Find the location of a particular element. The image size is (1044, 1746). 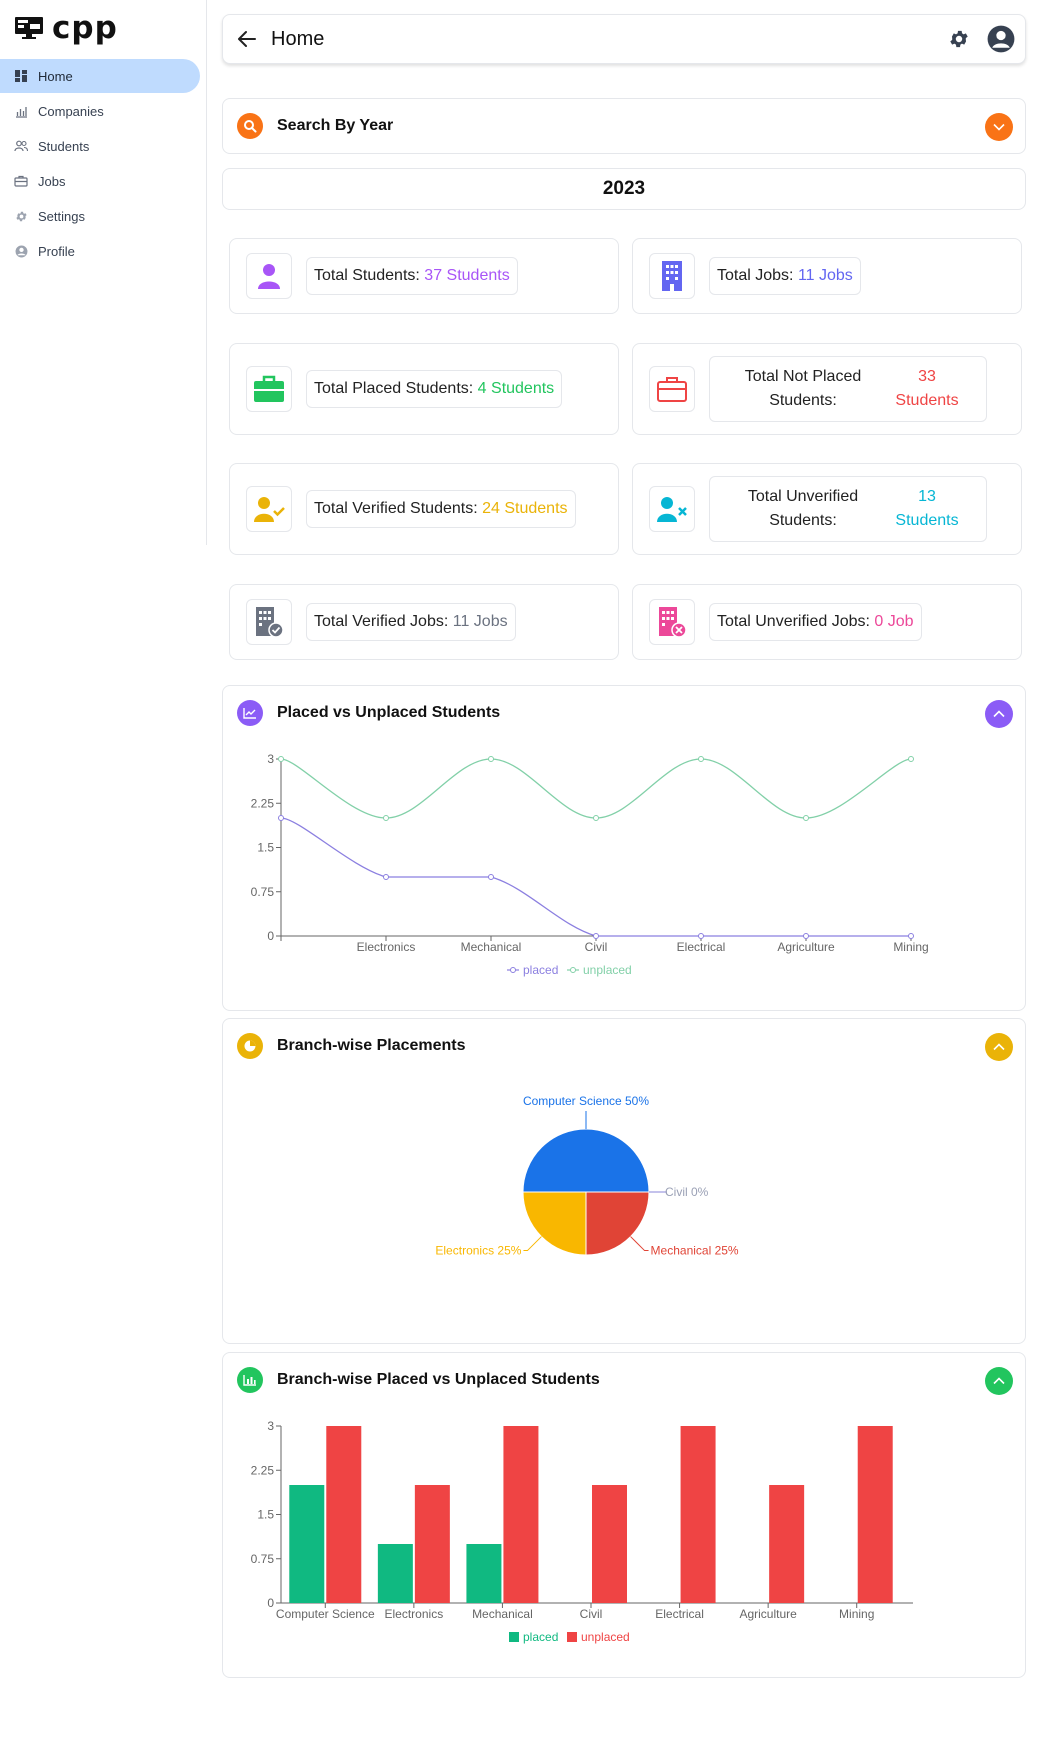

x-tick-label: Mechanical is located at coordinates (491, 947).